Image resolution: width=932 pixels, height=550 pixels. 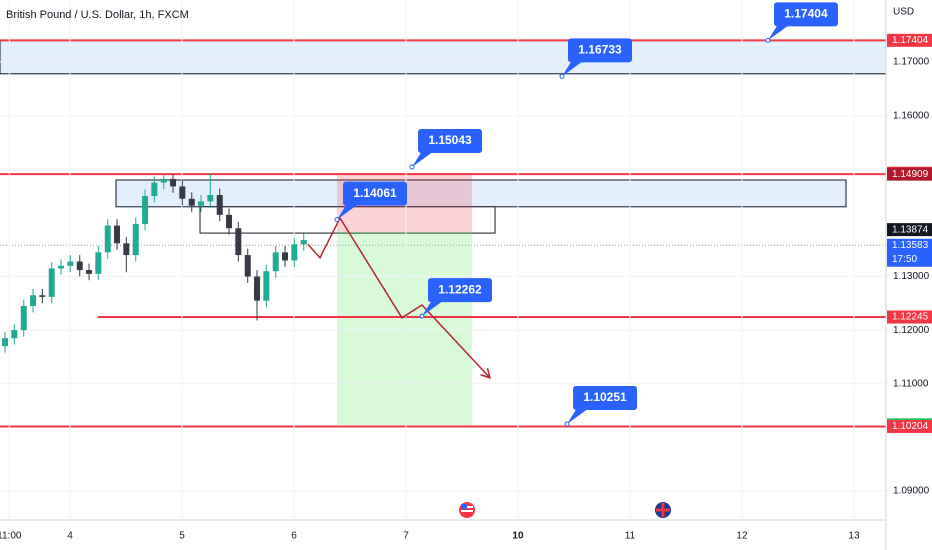 I want to click on callout-label: 1.10251, so click(x=605, y=397).